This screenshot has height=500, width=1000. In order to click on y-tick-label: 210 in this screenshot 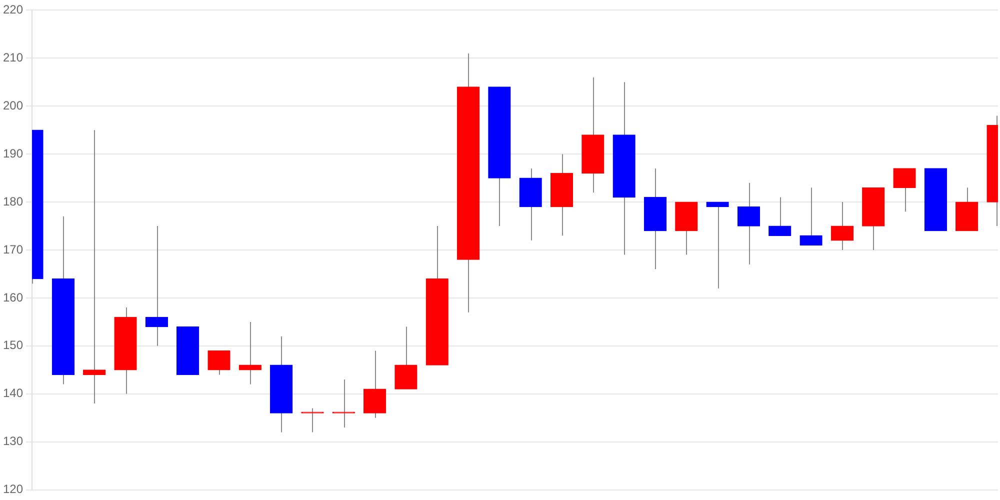, I will do `click(13, 57)`.